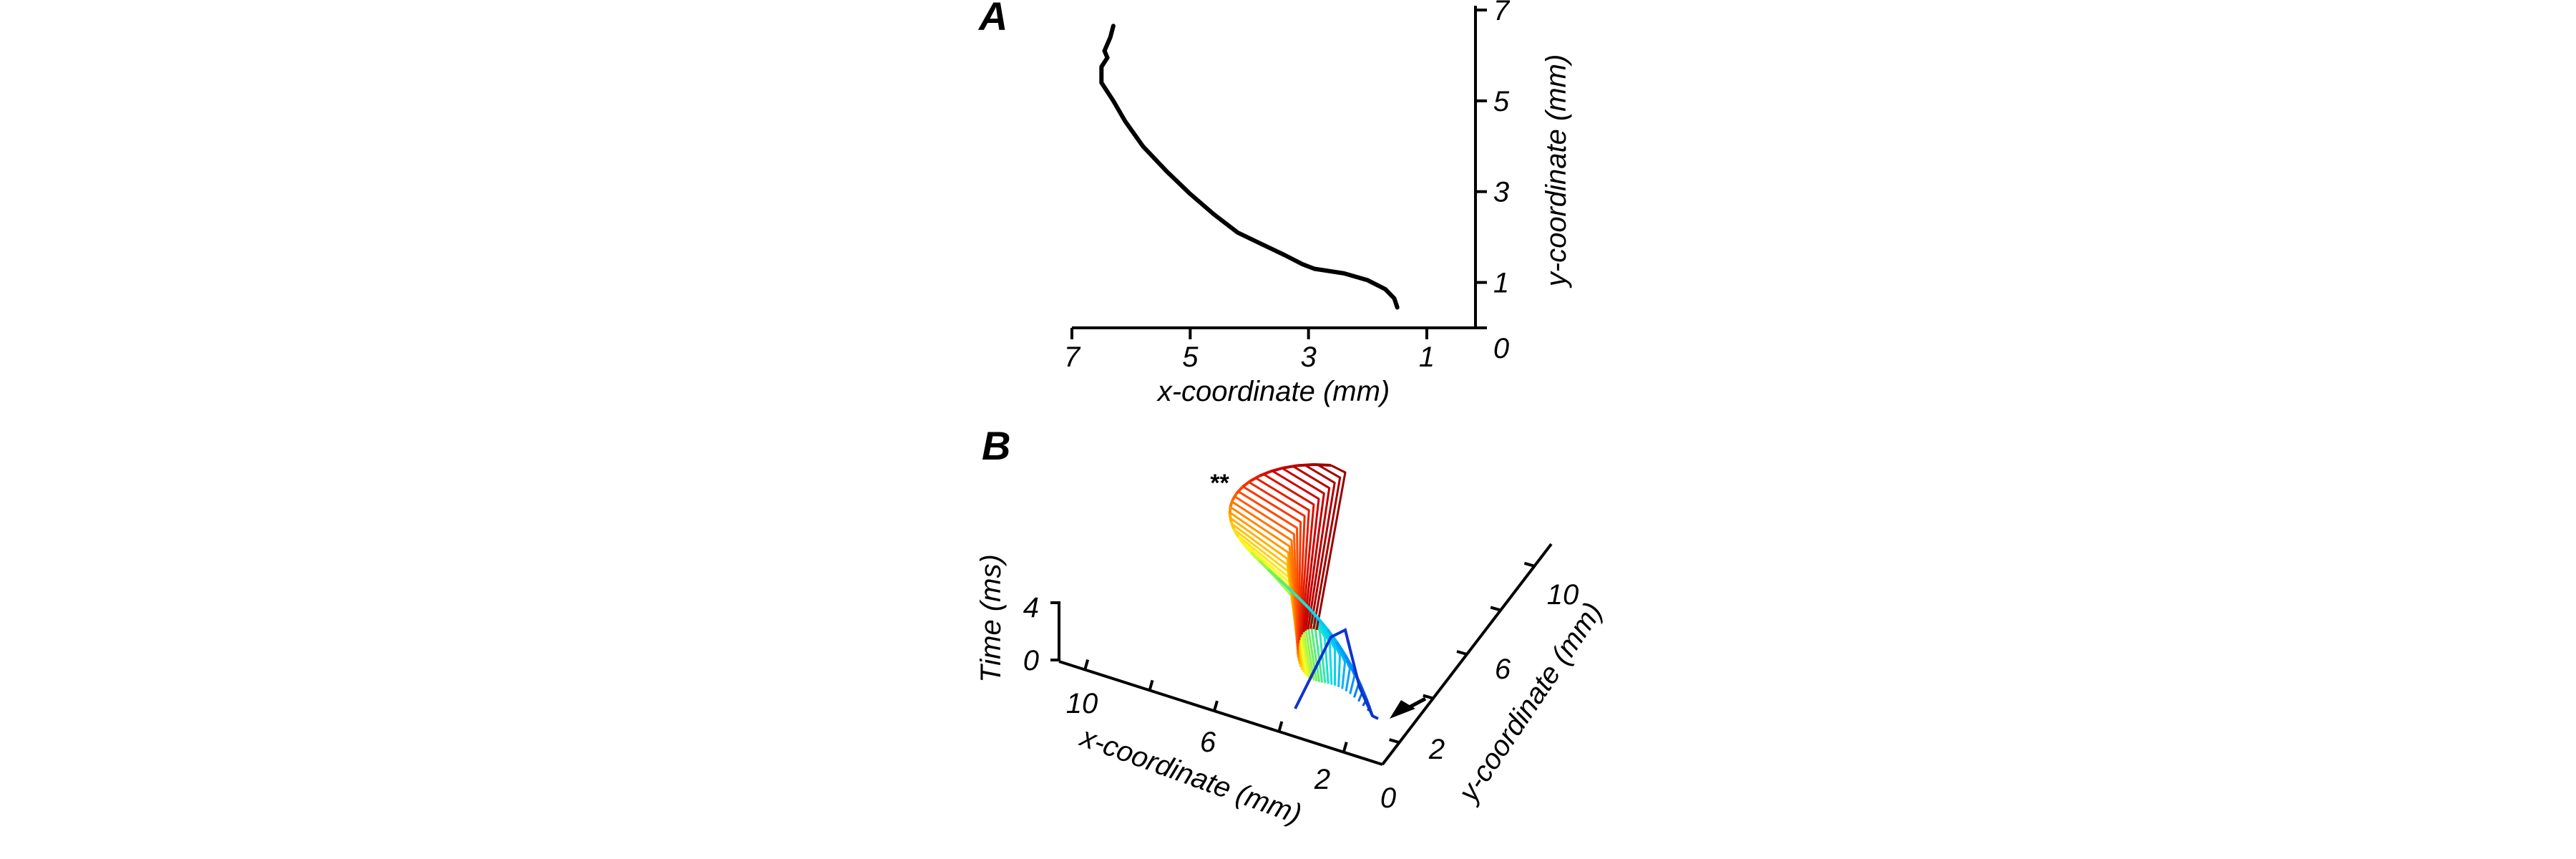  What do you see at coordinates (1190, 775) in the screenshot?
I see `chart-b-x-label: x-coordinate (mm)` at bounding box center [1190, 775].